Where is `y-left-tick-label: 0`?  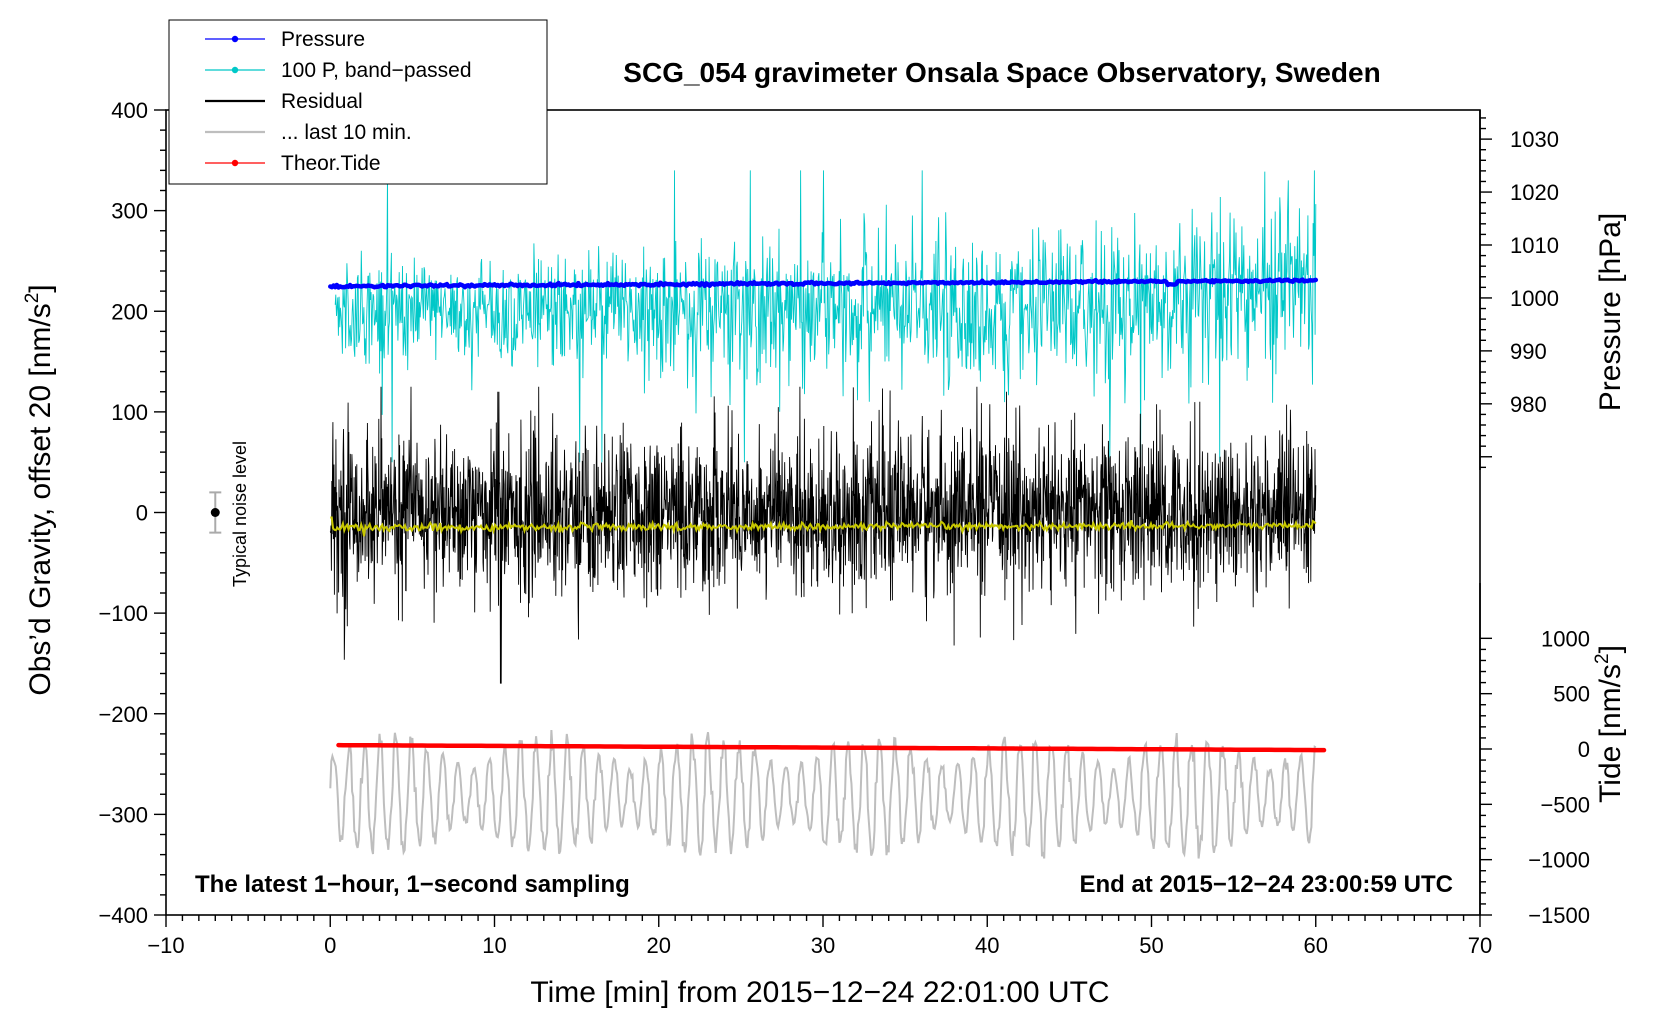
y-left-tick-label: 0 is located at coordinates (142, 513).